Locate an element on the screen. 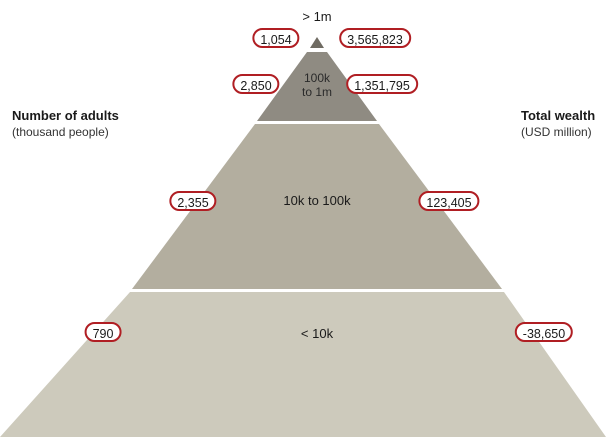  wealth-pill-base: -38,650 is located at coordinates (544, 332).